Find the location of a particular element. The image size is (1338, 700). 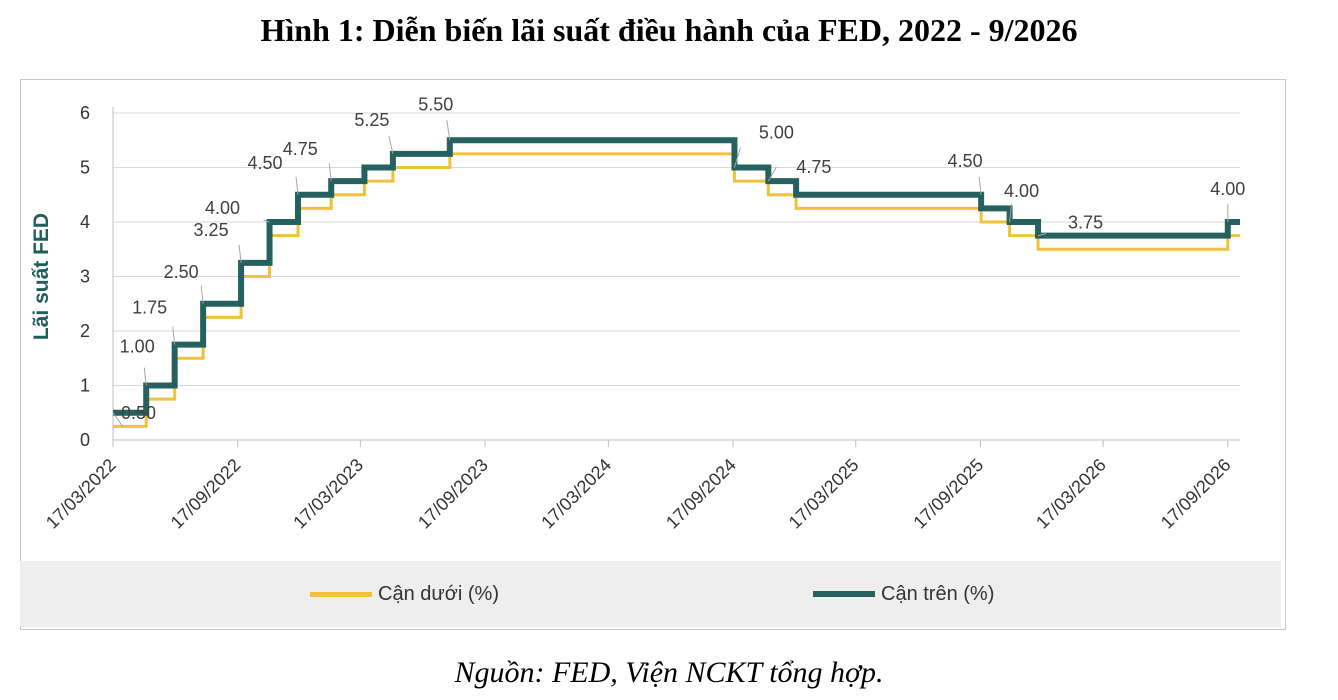

chart-legend: Cận dưới (%) Cận trên (%) is located at coordinates (650, 594).